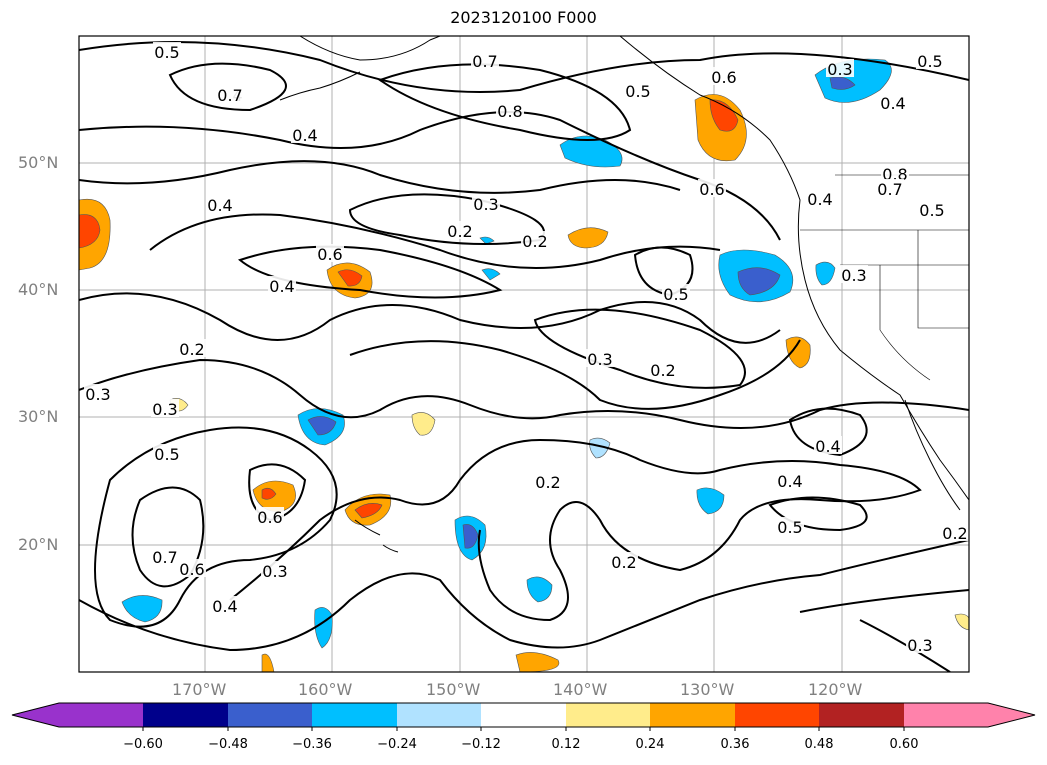 The width and height of the screenshot is (1047, 765). I want to click on lon-label: 120°W, so click(835, 689).